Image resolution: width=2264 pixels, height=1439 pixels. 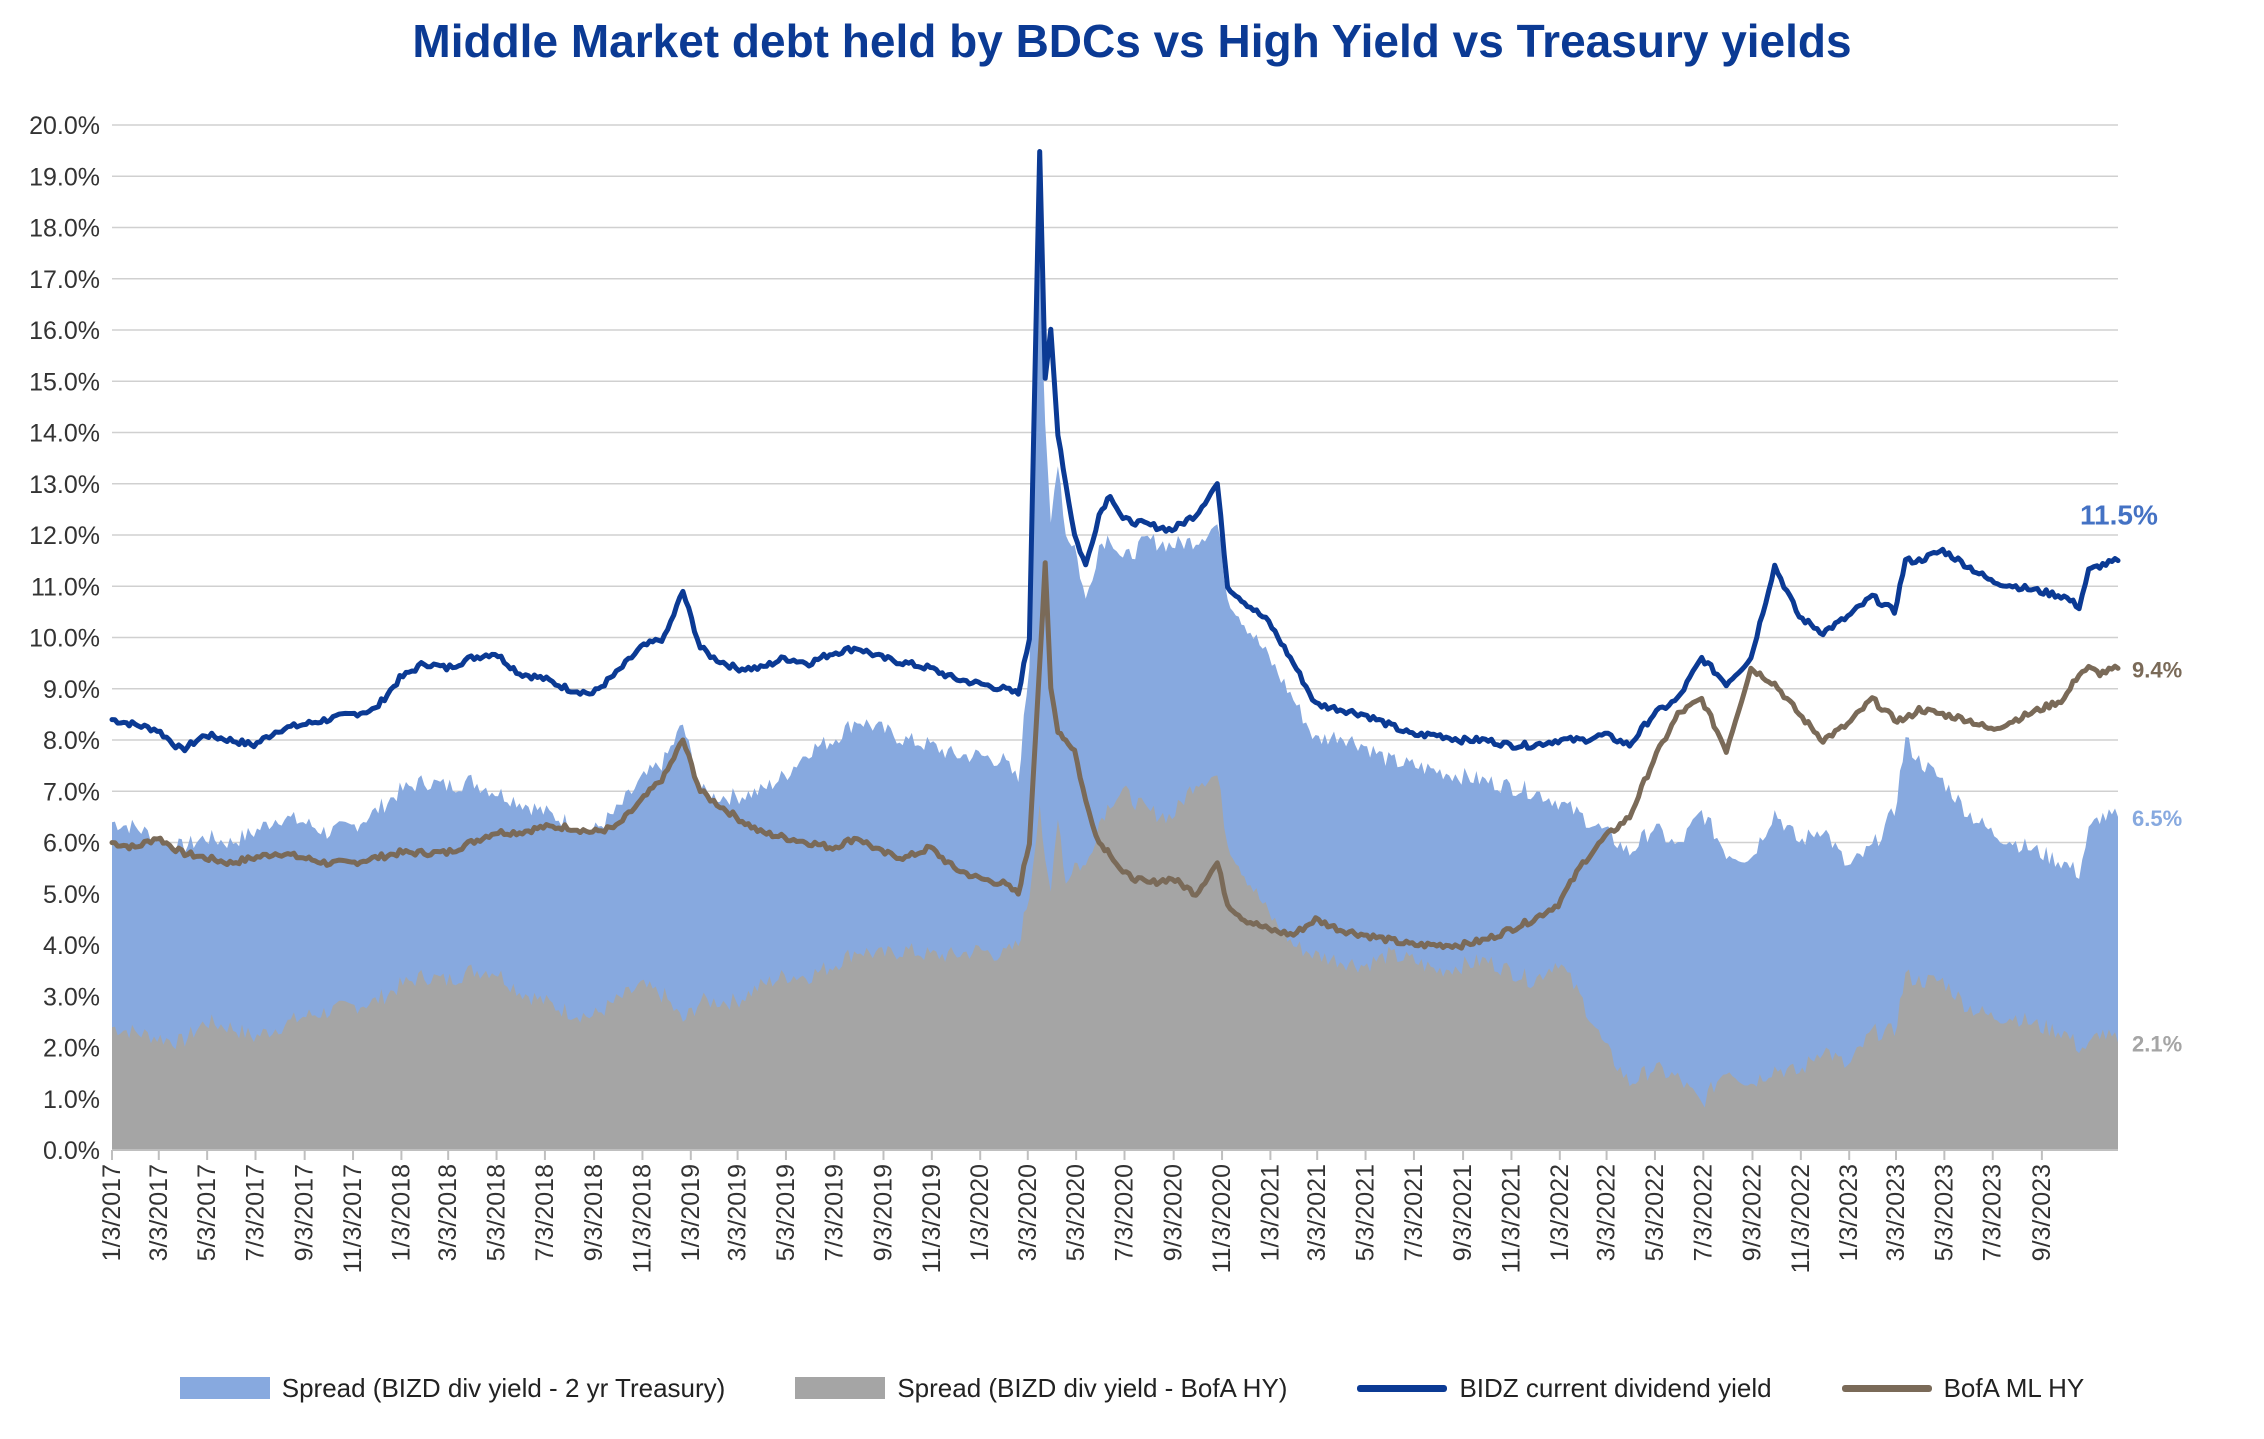 What do you see at coordinates (2042, 1212) in the screenshot?
I see `x-tick-label: 9/3/2023` at bounding box center [2042, 1212].